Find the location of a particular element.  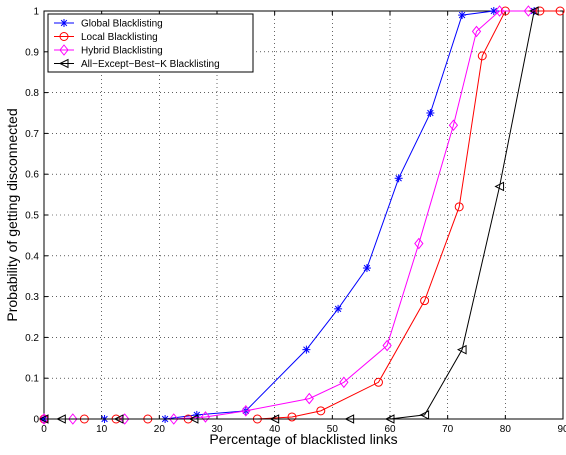

y-tick-label: 0.2 is located at coordinates (32, 338).